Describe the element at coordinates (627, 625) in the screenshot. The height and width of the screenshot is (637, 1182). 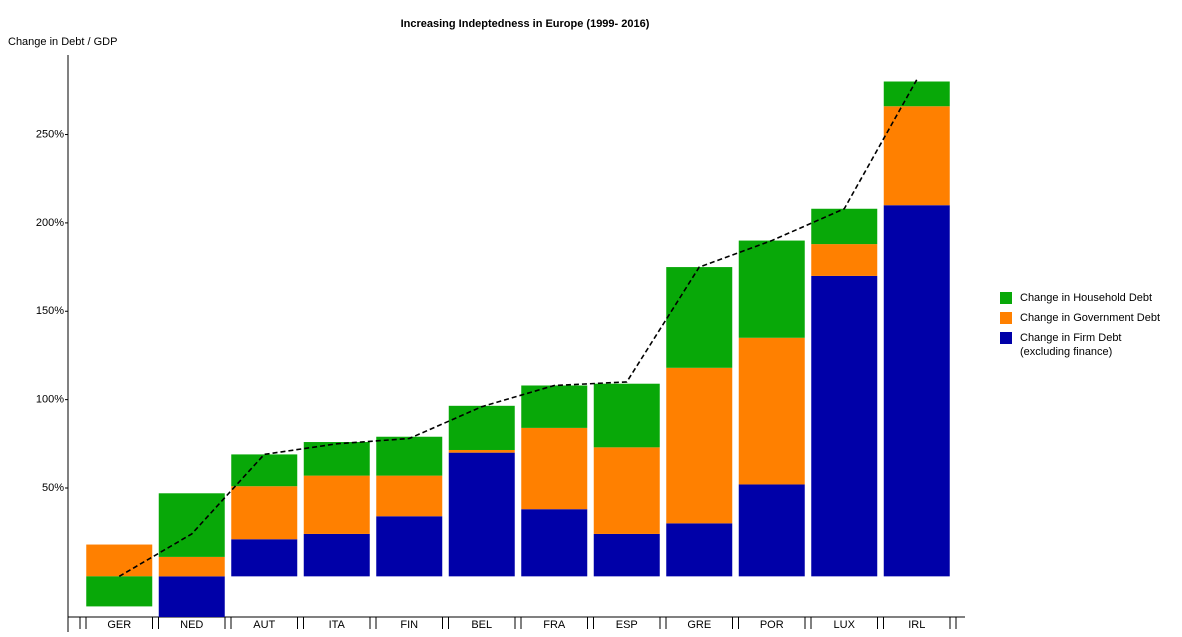
I see `x-tick-label: ESP` at that location.